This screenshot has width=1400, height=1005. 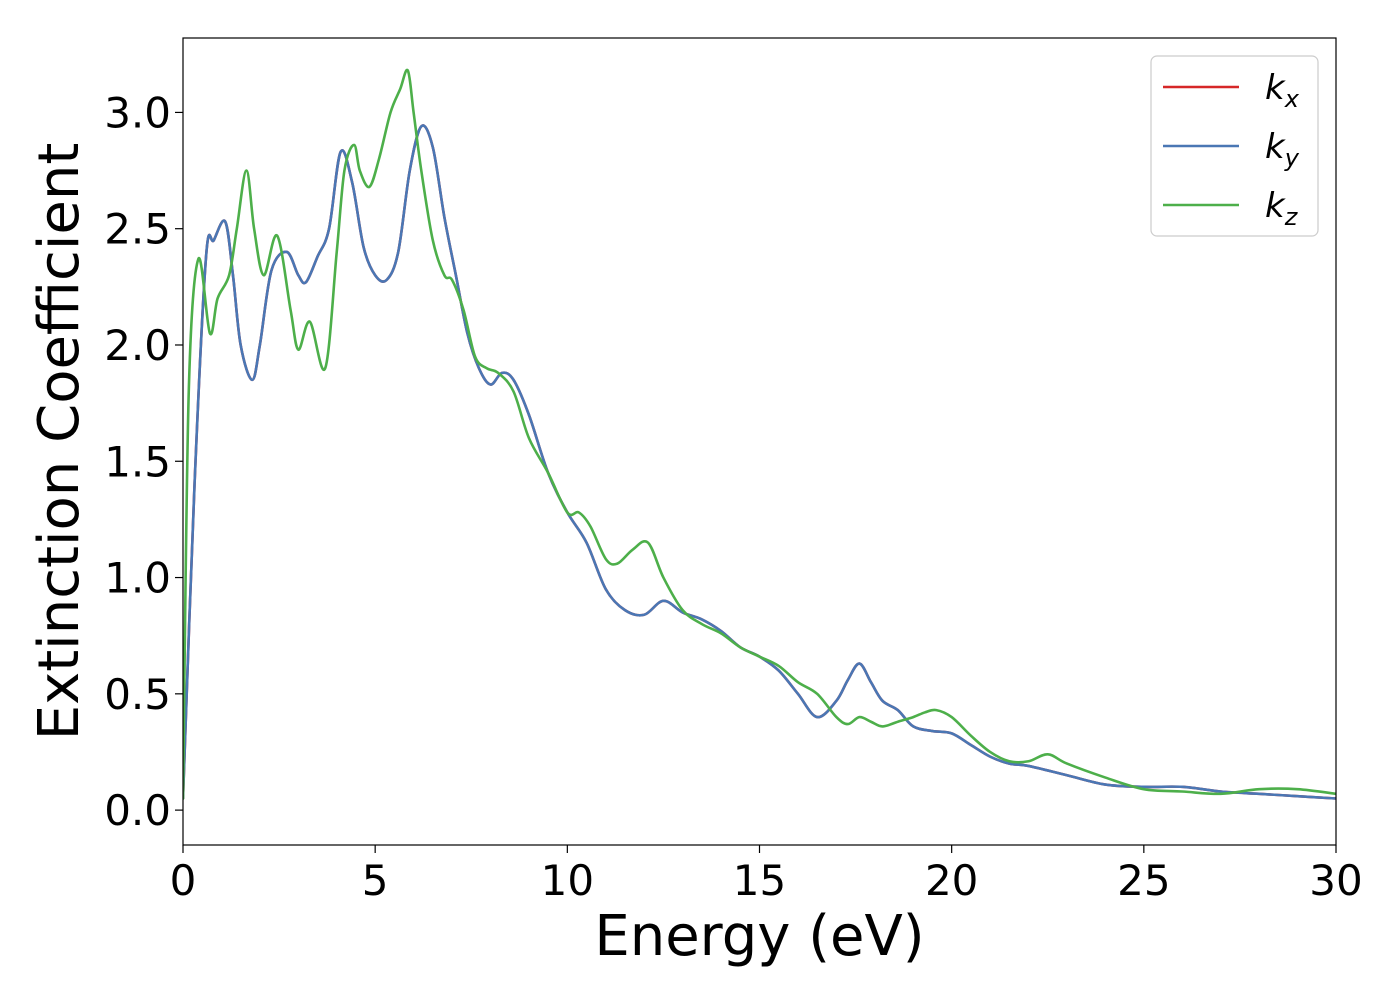 What do you see at coordinates (137, 345) in the screenshot?
I see `y-tick-label: 2.0` at bounding box center [137, 345].